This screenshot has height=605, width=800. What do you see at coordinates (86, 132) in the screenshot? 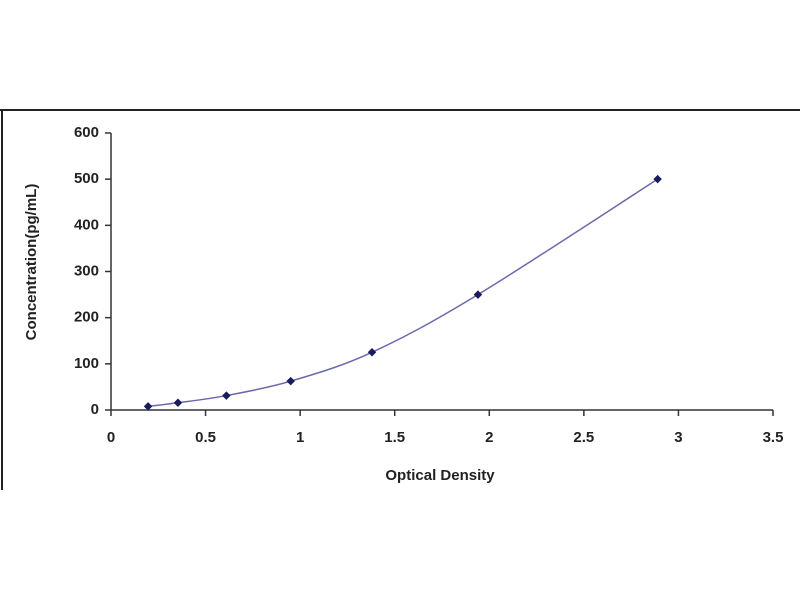
I see `y-tick-label: 600` at bounding box center [86, 132].